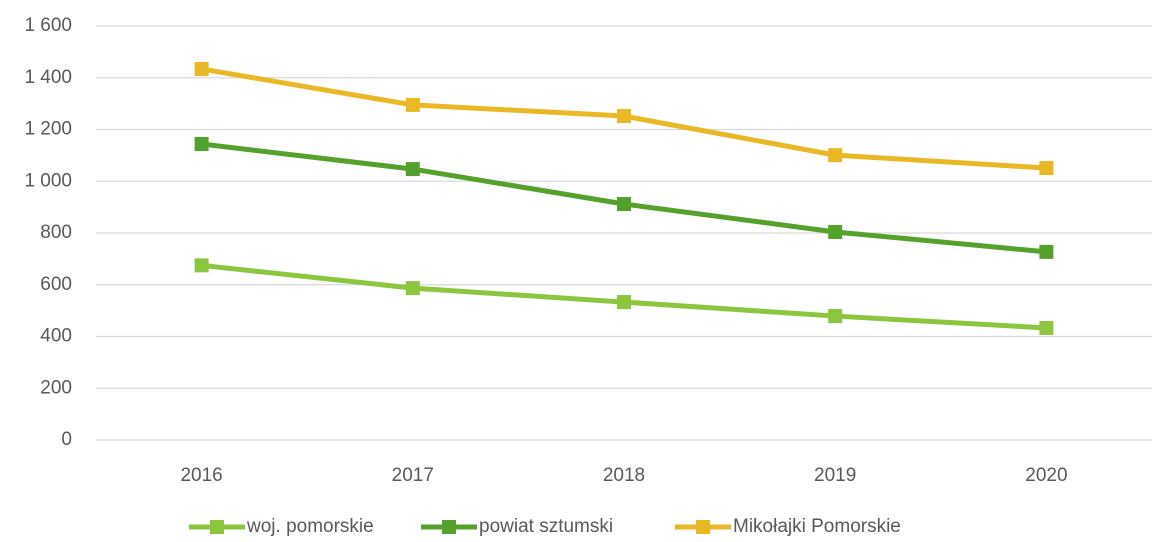  I want to click on y-tick-label: 800, so click(56, 232).